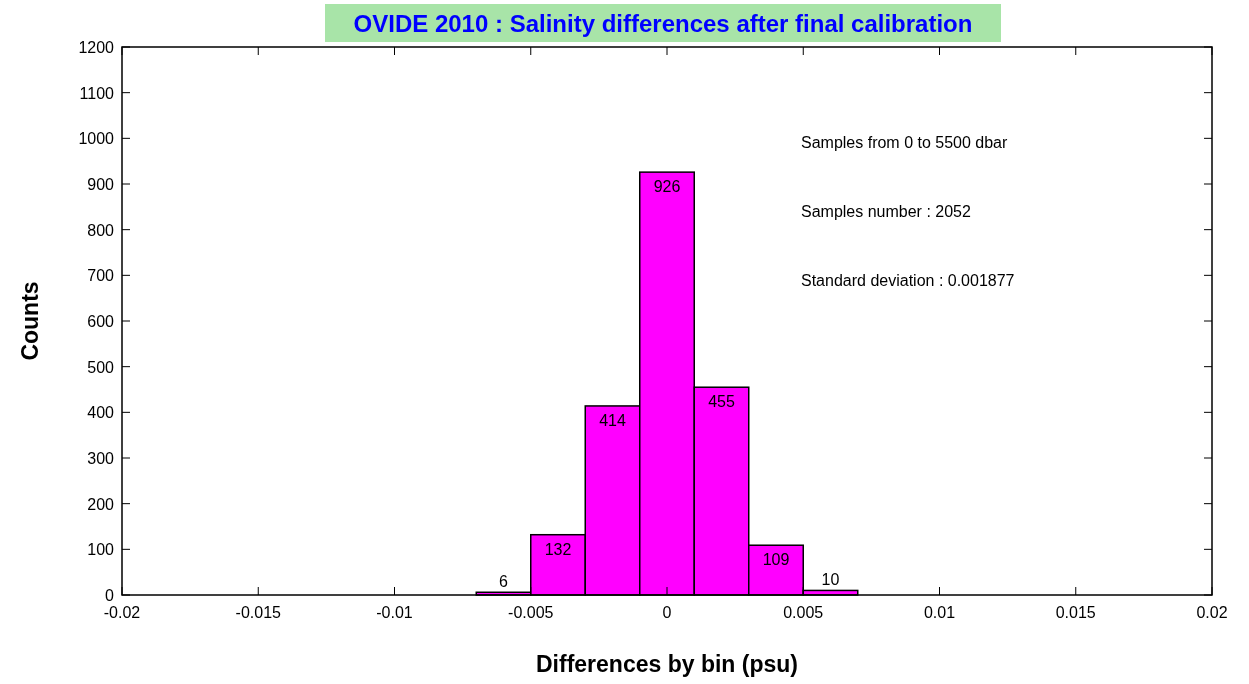 Image resolution: width=1249 pixels, height=684 pixels. I want to click on x-tick-label: -0.01, so click(394, 612).